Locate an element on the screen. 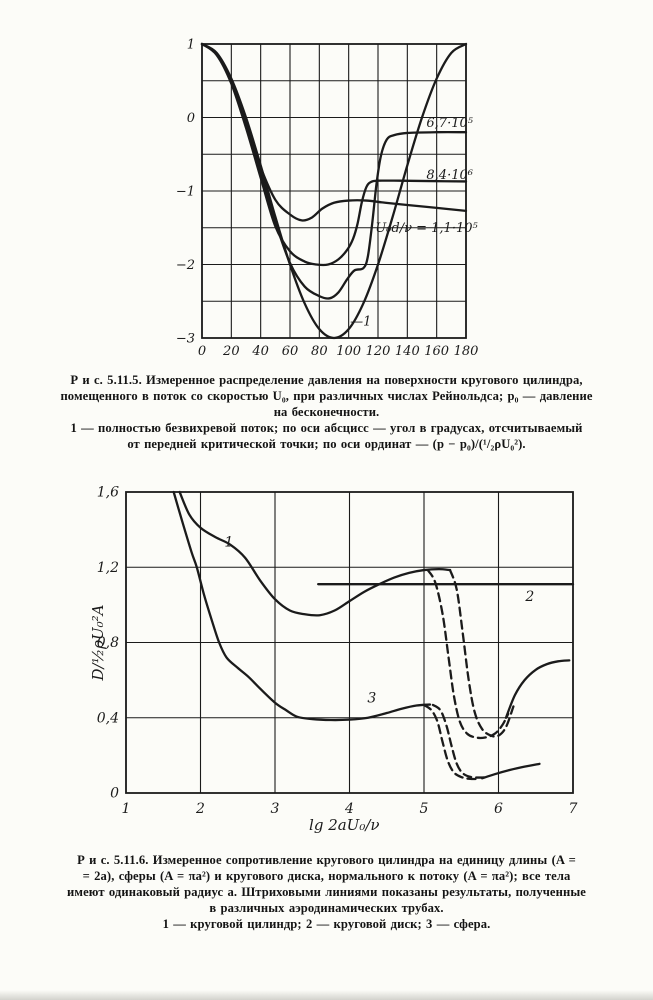  curve-cylinder-recovery is located at coordinates (537, 689).